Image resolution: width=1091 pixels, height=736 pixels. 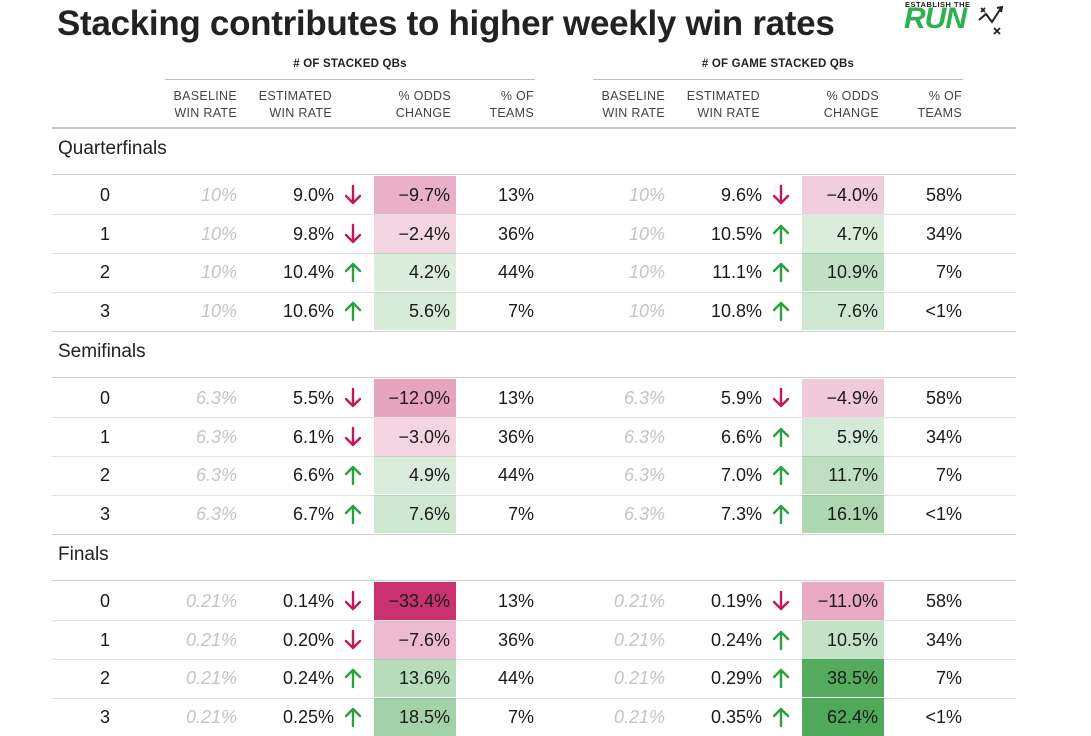 I want to click on estimated-win-rate: 0.25%, so click(x=308, y=717).